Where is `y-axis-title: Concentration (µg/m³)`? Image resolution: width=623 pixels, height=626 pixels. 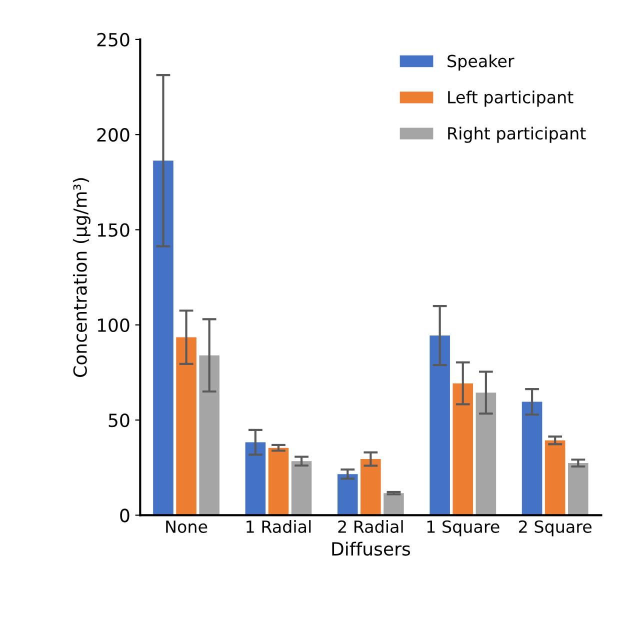
y-axis-title: Concentration (µg/m³) is located at coordinates (81, 278).